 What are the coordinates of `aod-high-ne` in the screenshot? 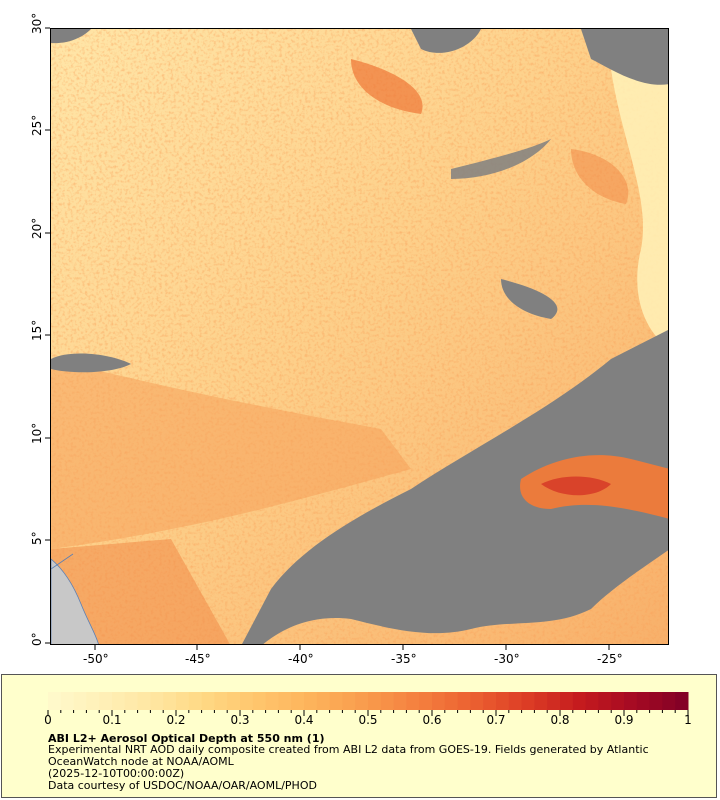 It's located at (600, 176).